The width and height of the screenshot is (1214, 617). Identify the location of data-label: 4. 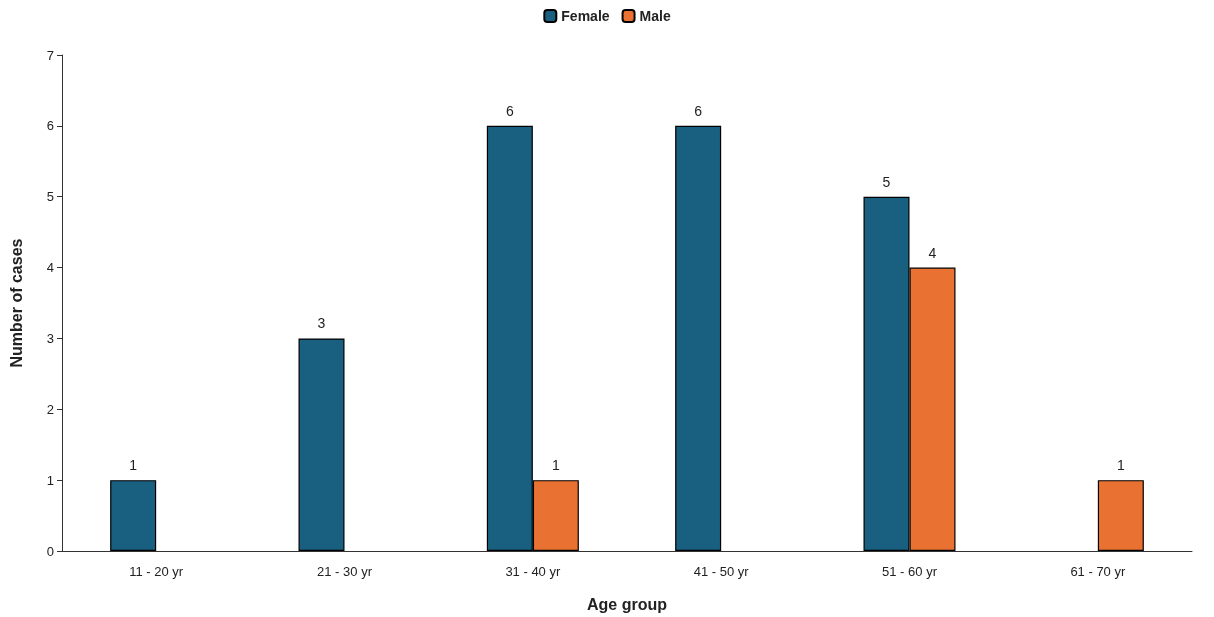
(932, 252).